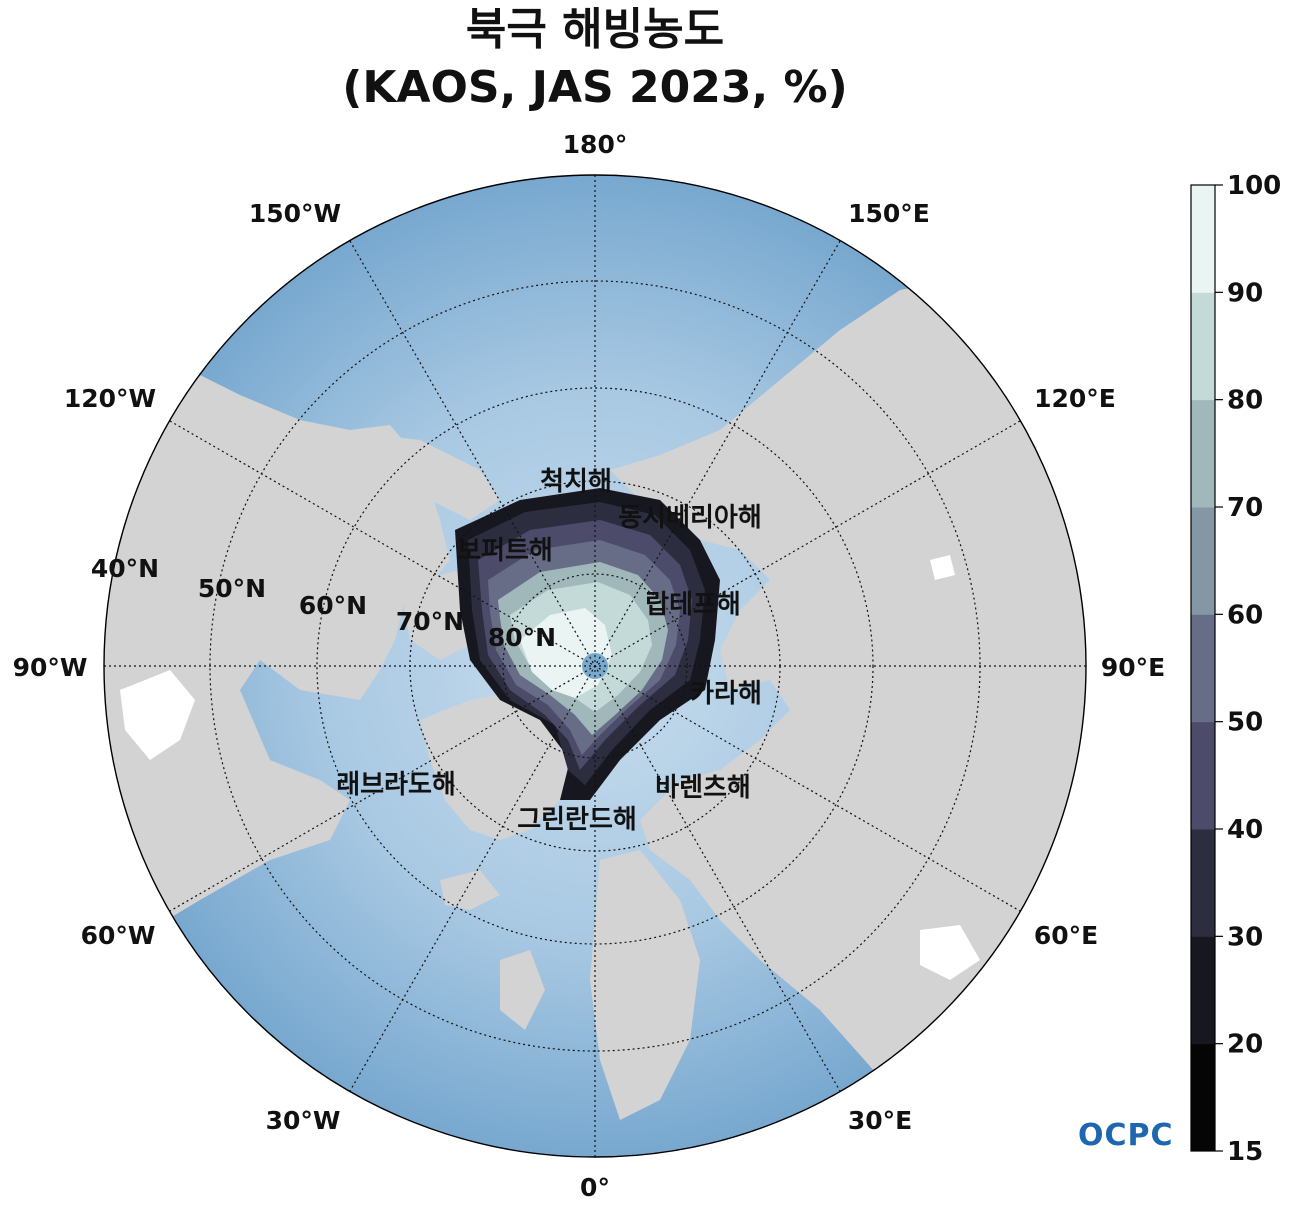 The height and width of the screenshot is (1214, 1289). Describe the element at coordinates (396, 785) in the screenshot. I see `sea-label-labrador: 래브라도해` at that location.